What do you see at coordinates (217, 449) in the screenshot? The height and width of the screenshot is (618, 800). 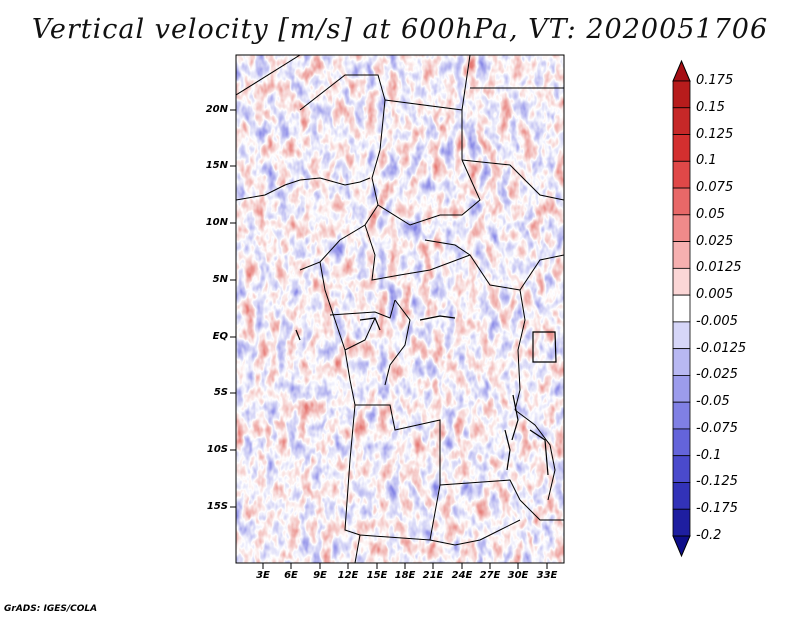 I see `lat-label: 10S` at bounding box center [217, 449].